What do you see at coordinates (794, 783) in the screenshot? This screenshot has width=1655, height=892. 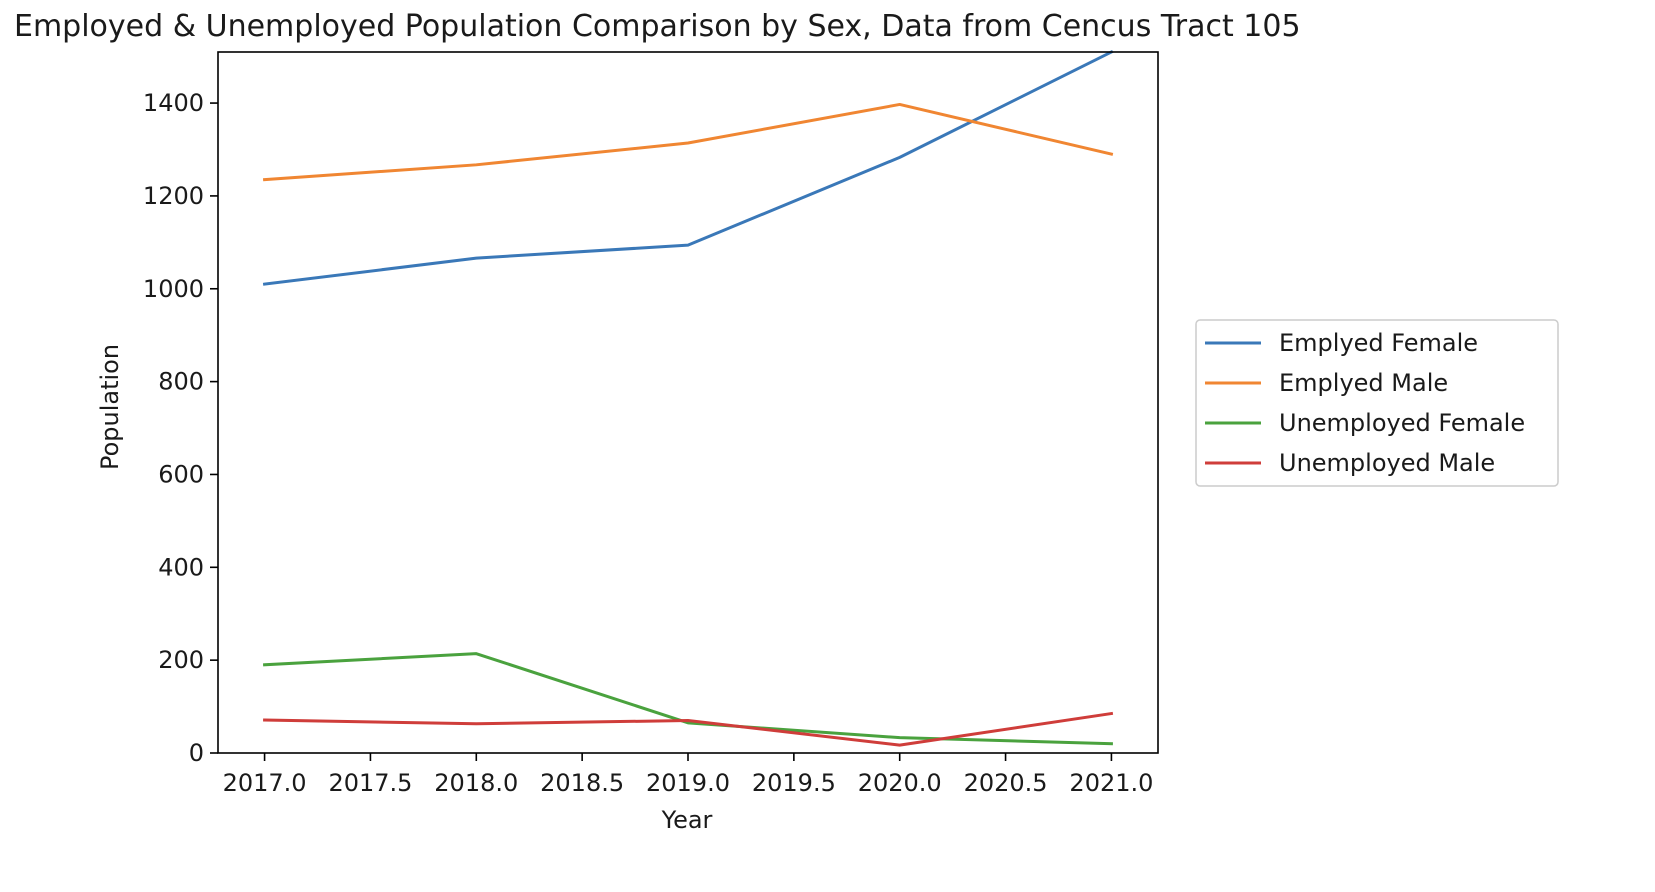 I see `x-tick-label: 2019.5` at bounding box center [794, 783].